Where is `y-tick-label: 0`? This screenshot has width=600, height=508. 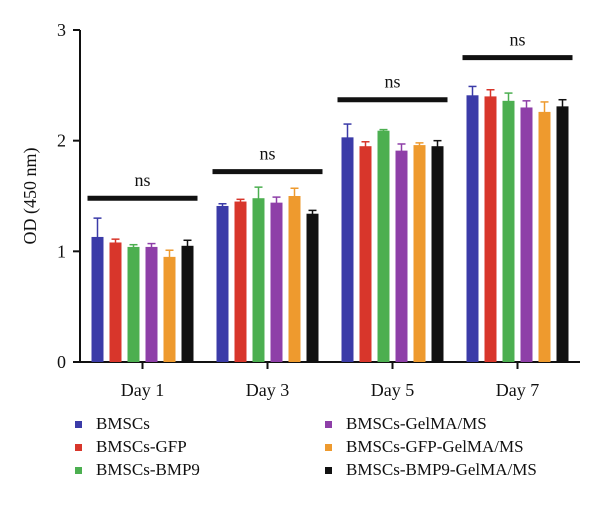 y-tick-label: 0 is located at coordinates (61, 362).